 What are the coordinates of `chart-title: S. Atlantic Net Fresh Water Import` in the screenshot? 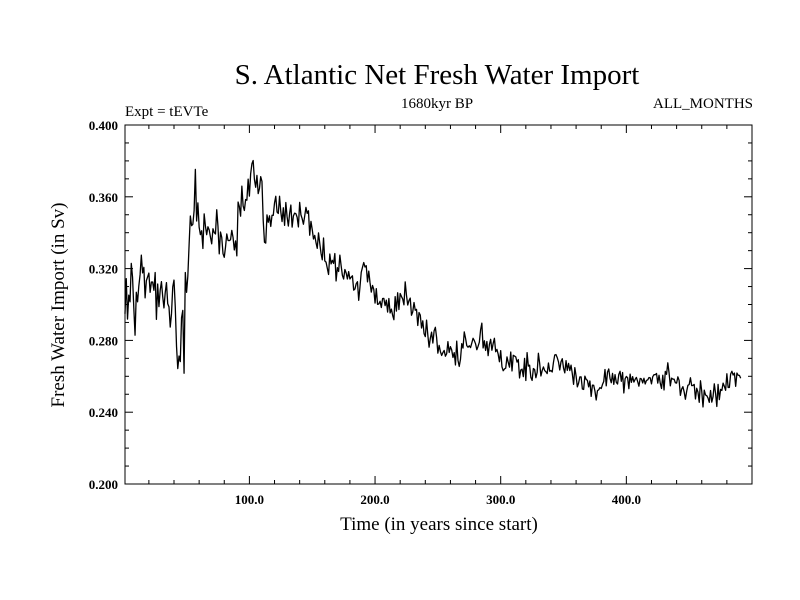 It's located at (437, 75).